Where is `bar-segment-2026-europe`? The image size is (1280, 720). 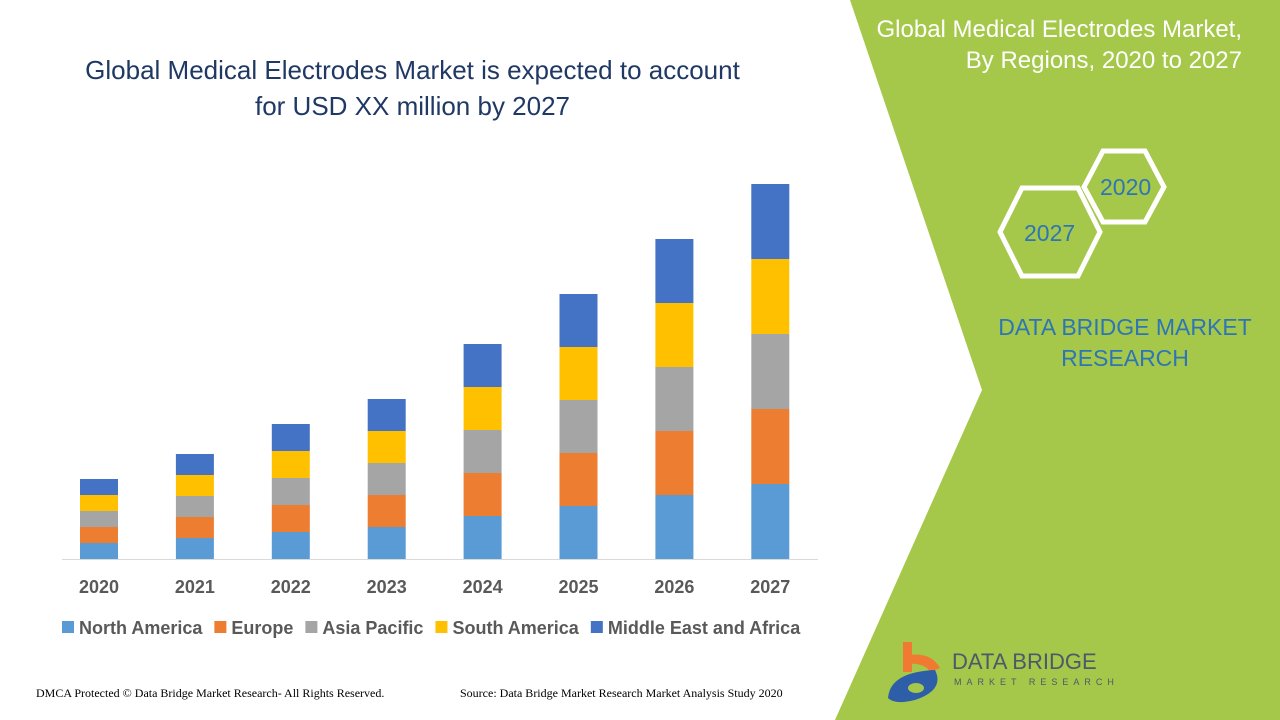
bar-segment-2026-europe is located at coordinates (674, 463).